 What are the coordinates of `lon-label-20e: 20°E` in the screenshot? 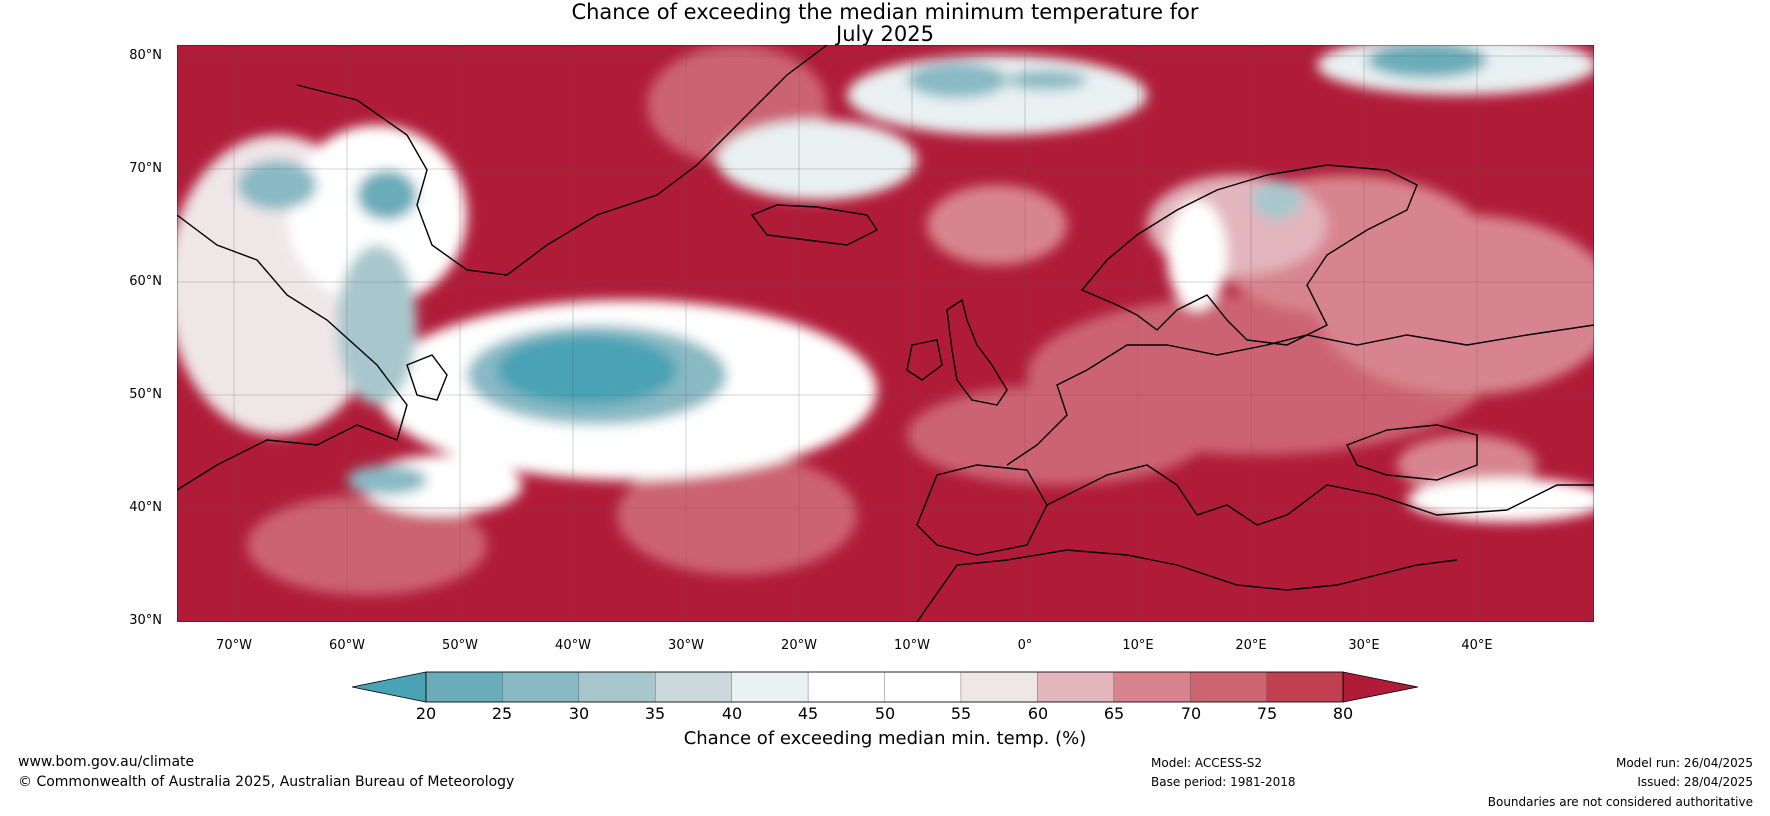 It's located at (1251, 645).